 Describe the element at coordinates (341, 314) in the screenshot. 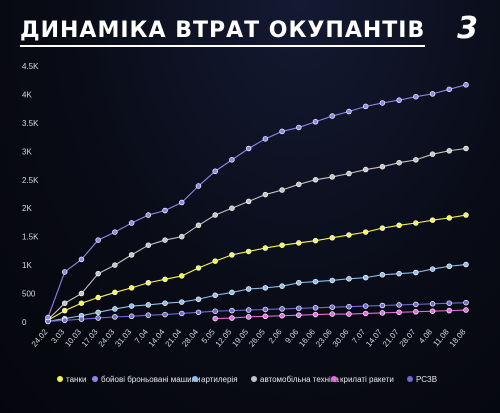

I see `series-line` at that location.